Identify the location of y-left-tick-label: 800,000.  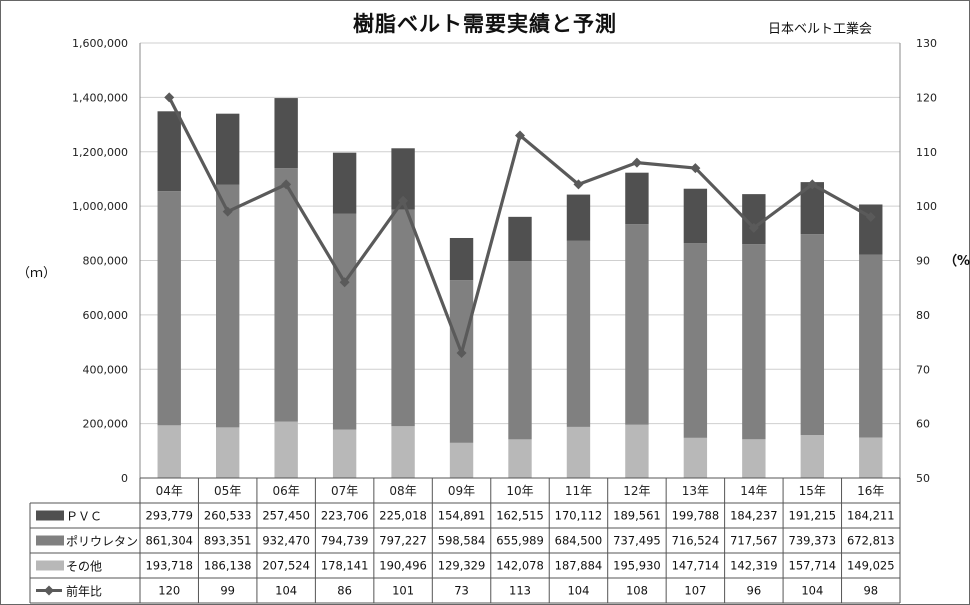
(106, 261).